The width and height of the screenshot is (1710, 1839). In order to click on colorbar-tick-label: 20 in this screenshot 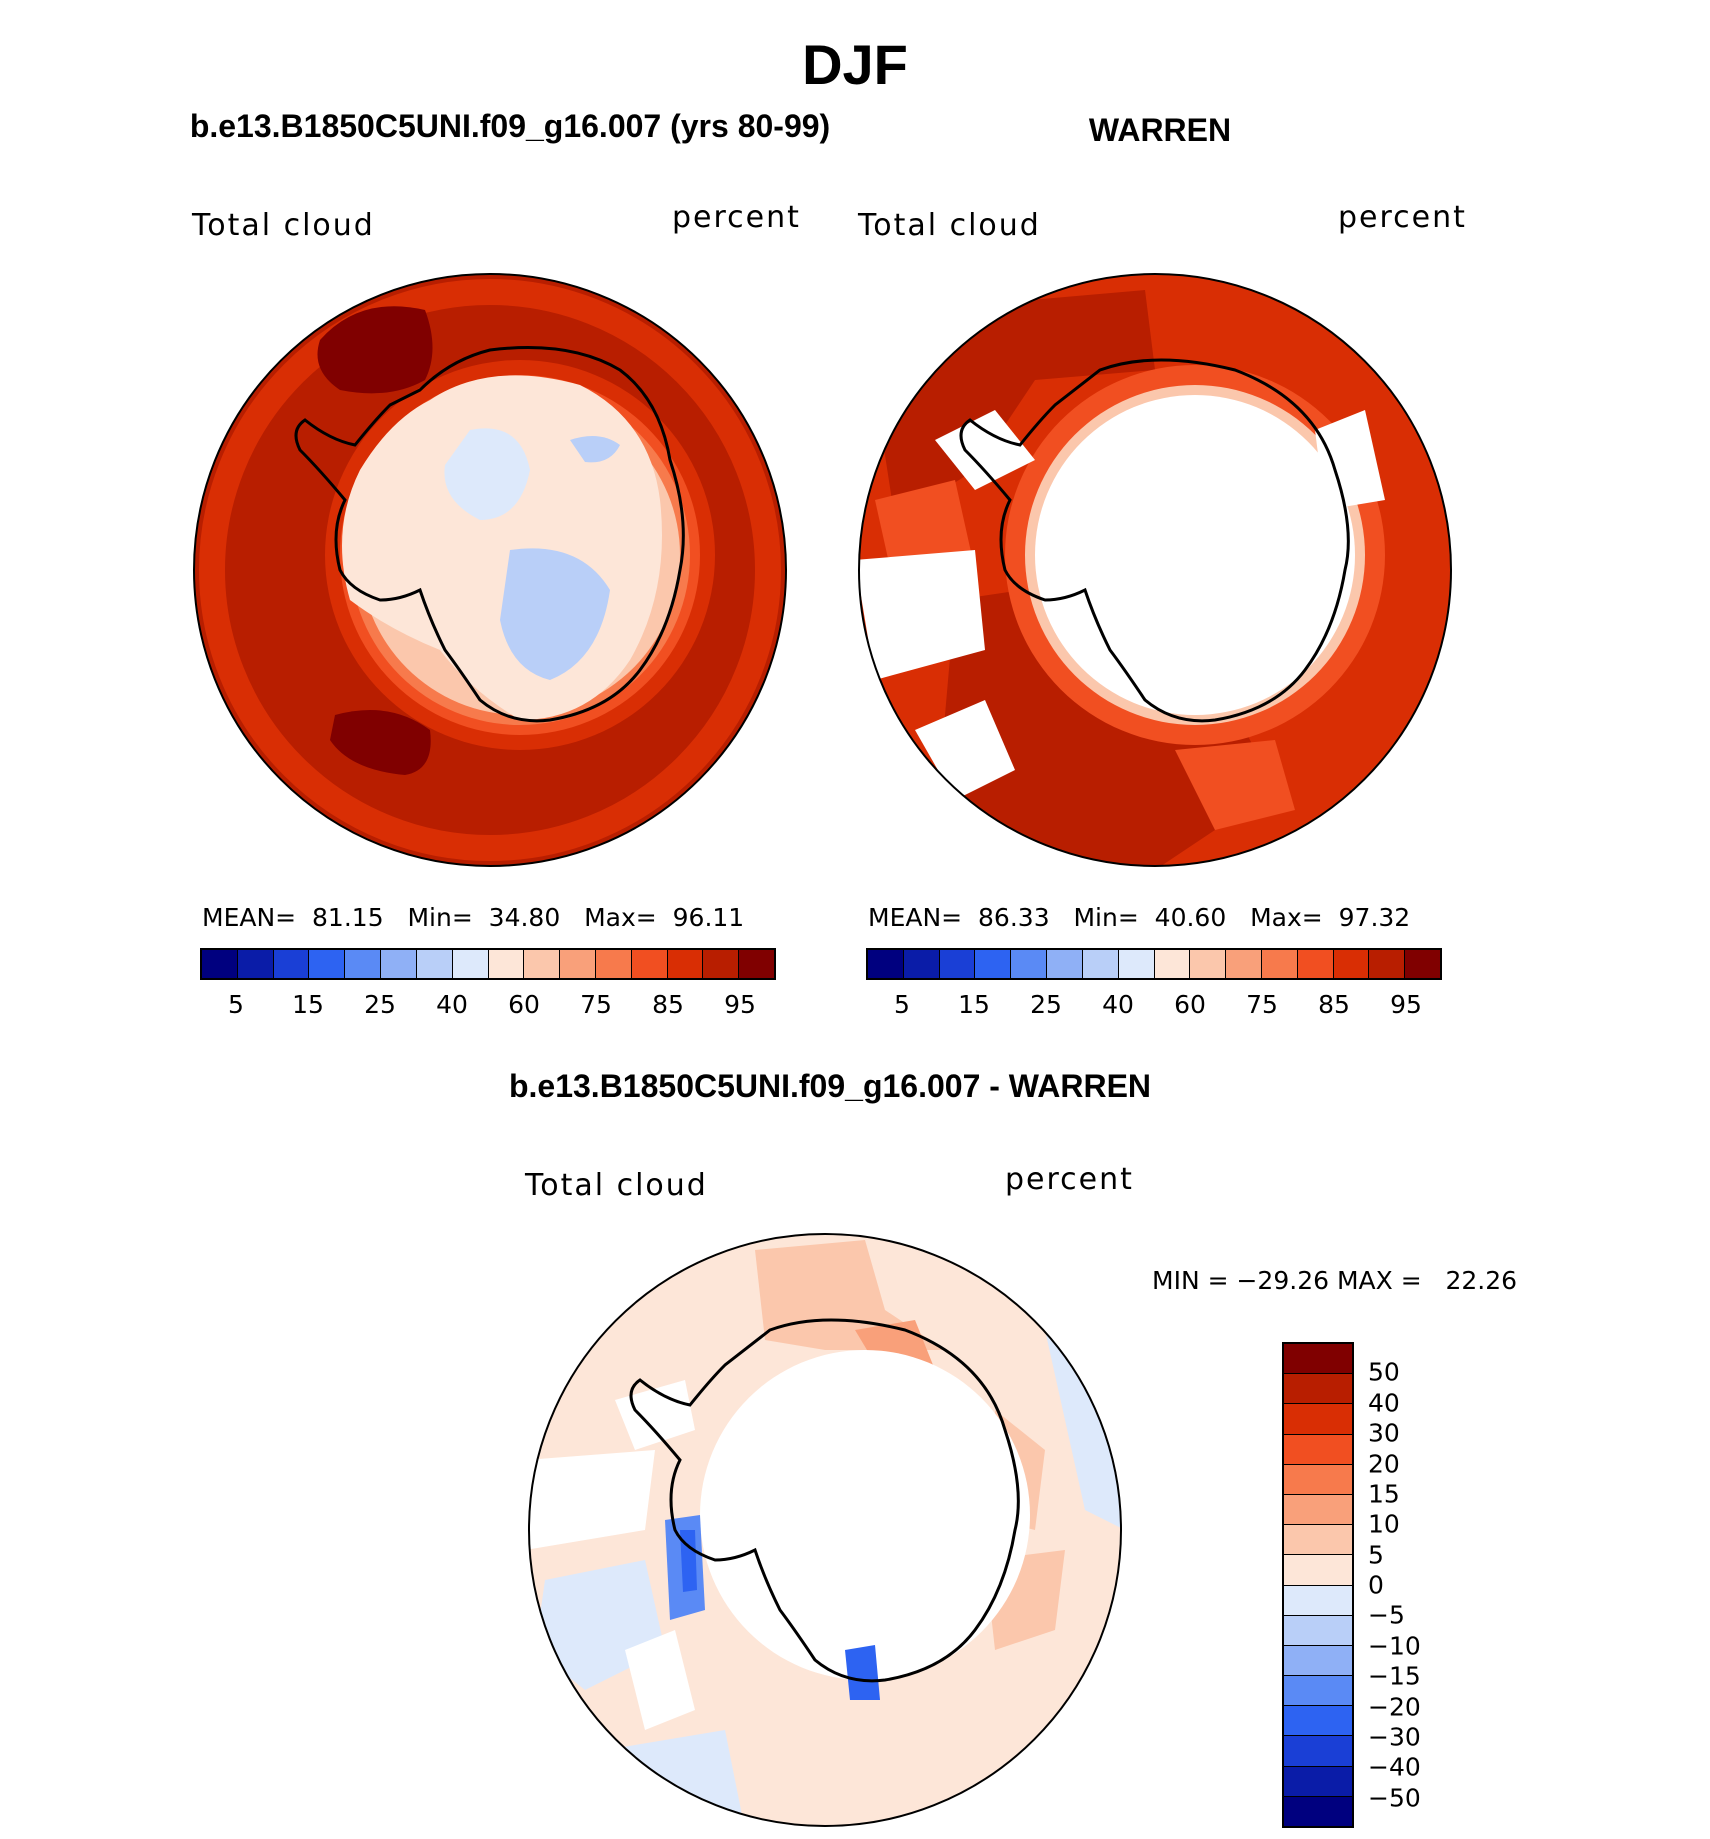, I will do `click(1384, 1463)`.